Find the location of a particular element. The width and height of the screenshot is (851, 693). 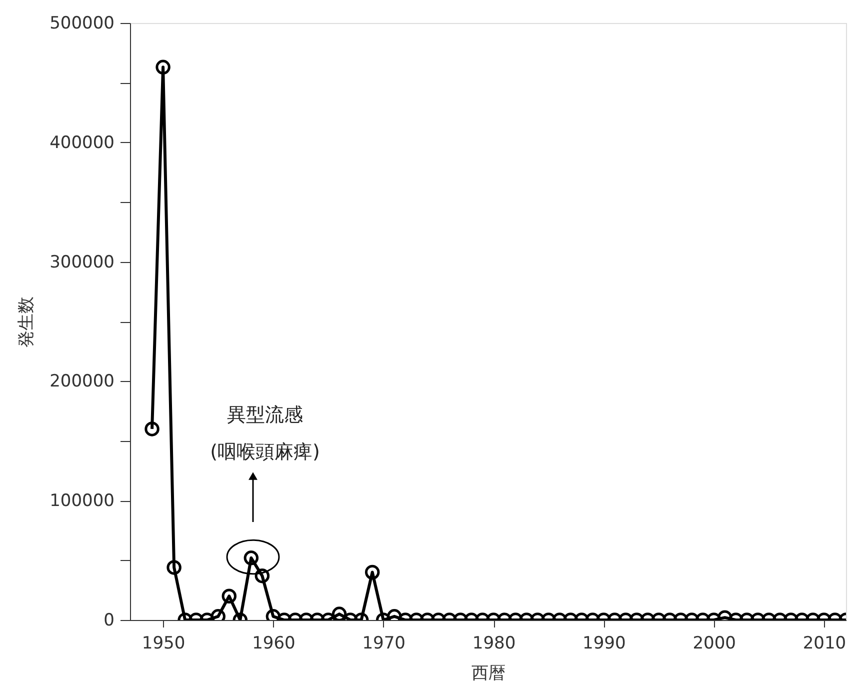

y-tick-label: 400000 is located at coordinates (82, 142).